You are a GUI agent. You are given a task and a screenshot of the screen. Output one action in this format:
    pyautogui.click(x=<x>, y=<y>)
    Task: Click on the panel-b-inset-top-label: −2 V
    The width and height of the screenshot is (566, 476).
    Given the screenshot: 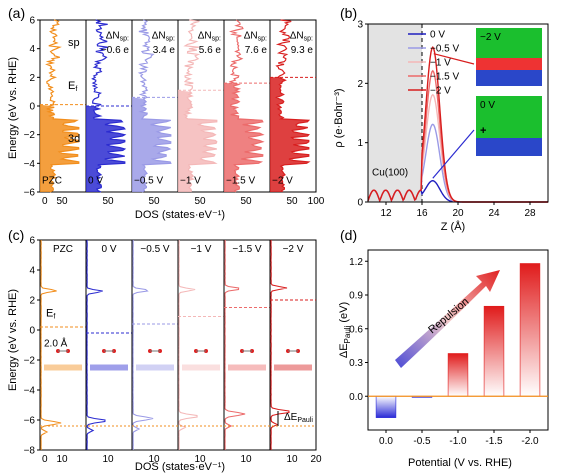 What is the action you would take?
    pyautogui.click(x=490, y=37)
    